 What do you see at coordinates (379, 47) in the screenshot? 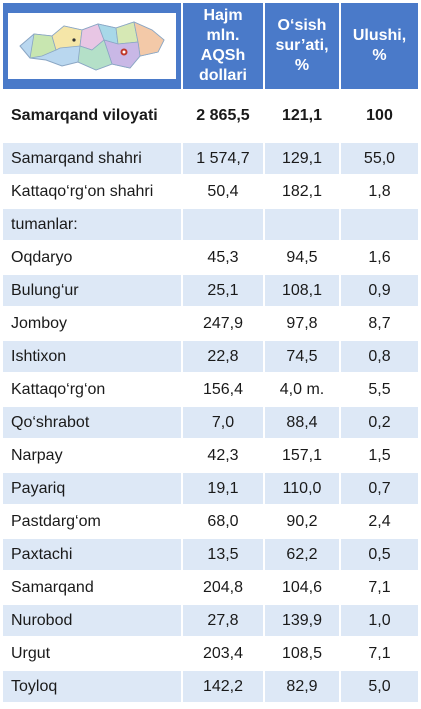
I see `share-column-header: Ulushi, %` at bounding box center [379, 47].